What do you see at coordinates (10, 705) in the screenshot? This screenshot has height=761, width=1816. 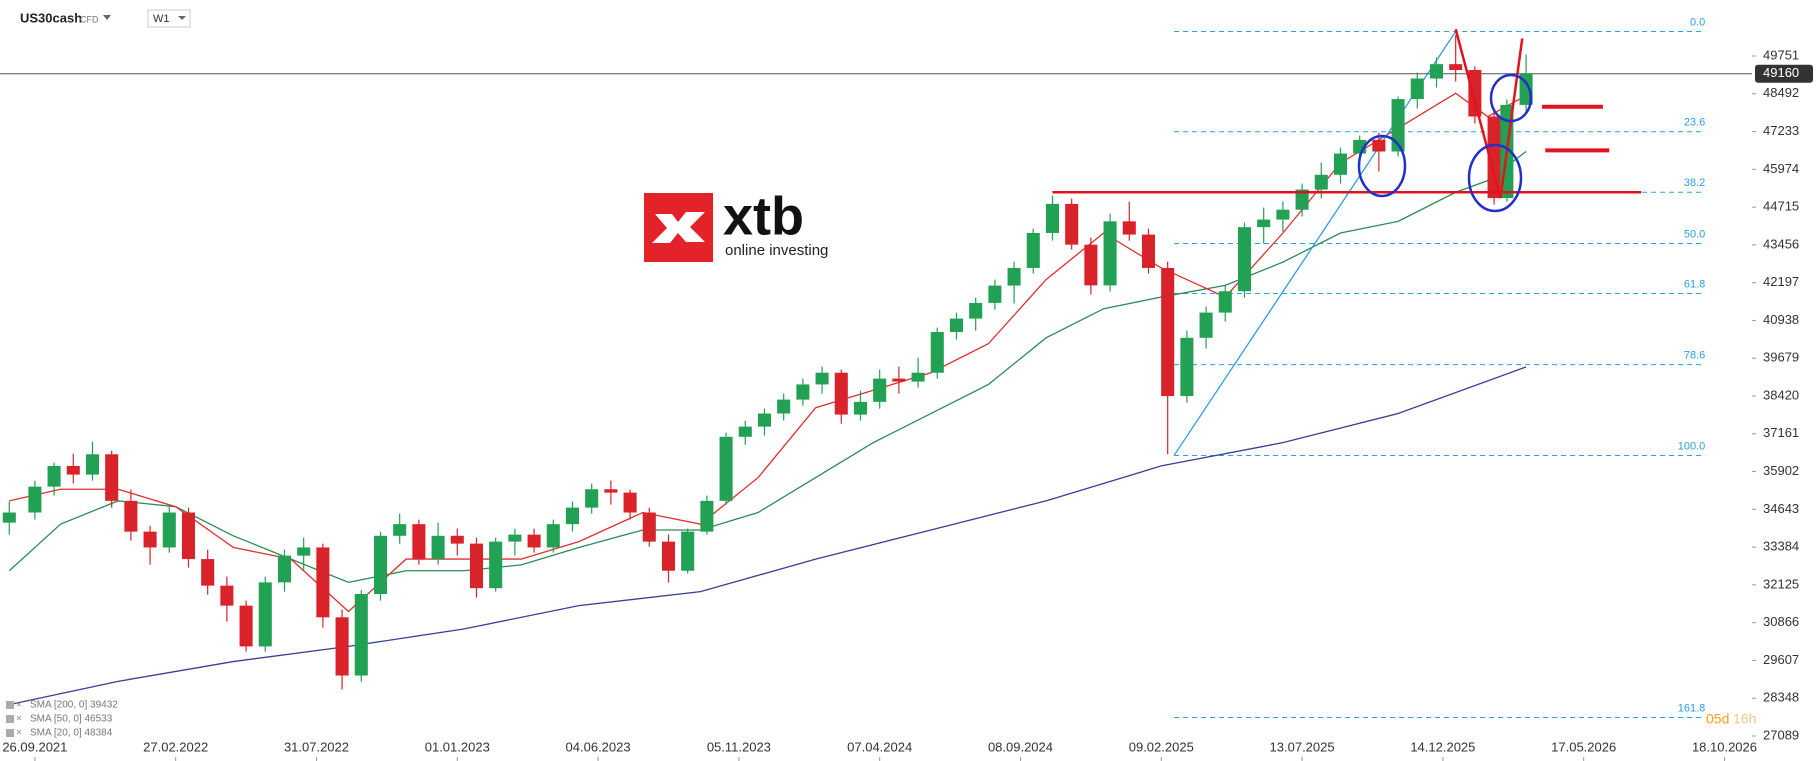 I see `legend-icon` at bounding box center [10, 705].